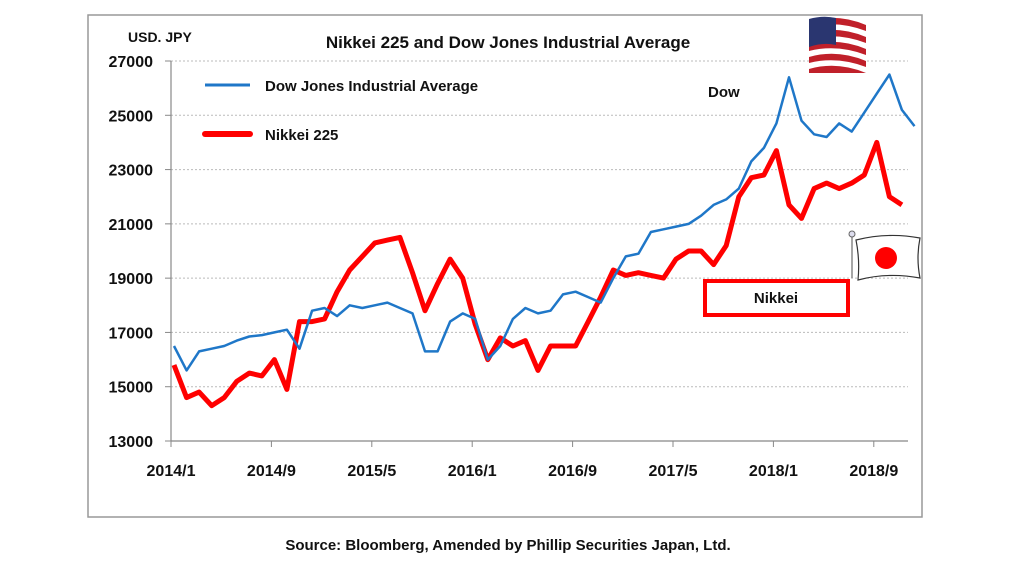 This screenshot has width=1024, height=581. What do you see at coordinates (131, 279) in the screenshot?
I see `y-tick-label: 19000` at bounding box center [131, 279].